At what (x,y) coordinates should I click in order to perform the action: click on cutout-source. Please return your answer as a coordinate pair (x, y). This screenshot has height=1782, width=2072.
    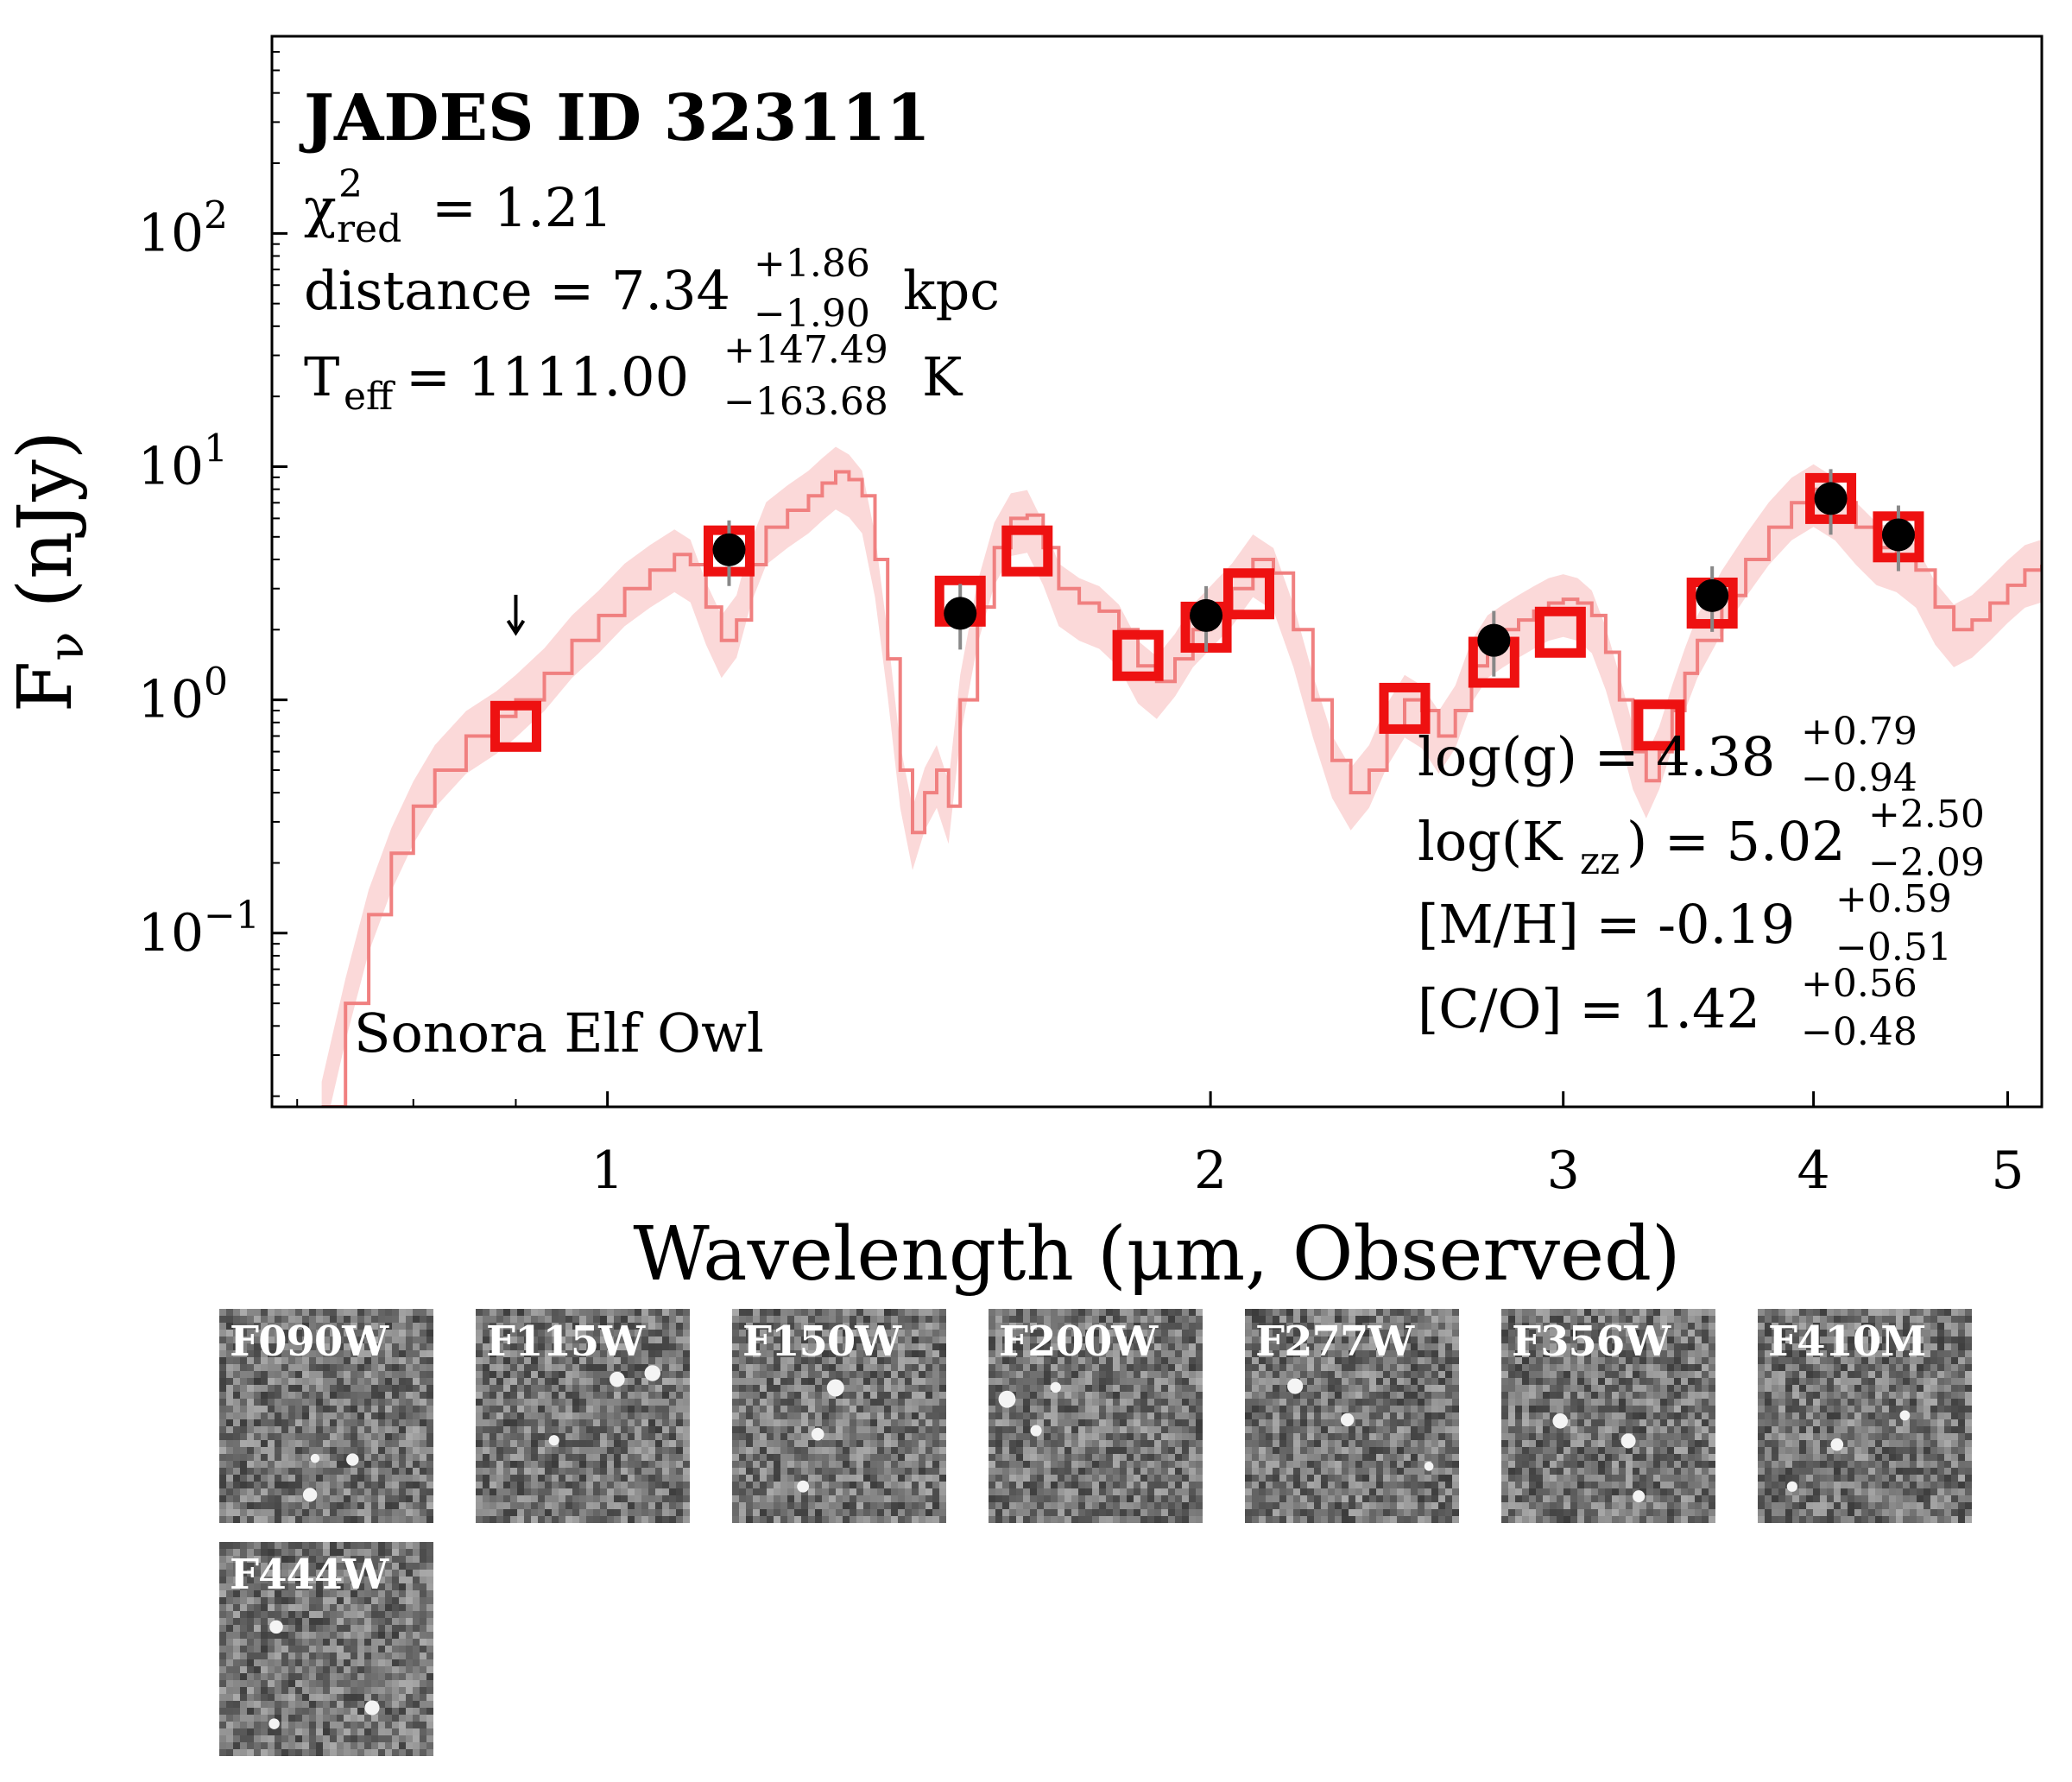
    Looking at the image, I should click on (315, 1458).